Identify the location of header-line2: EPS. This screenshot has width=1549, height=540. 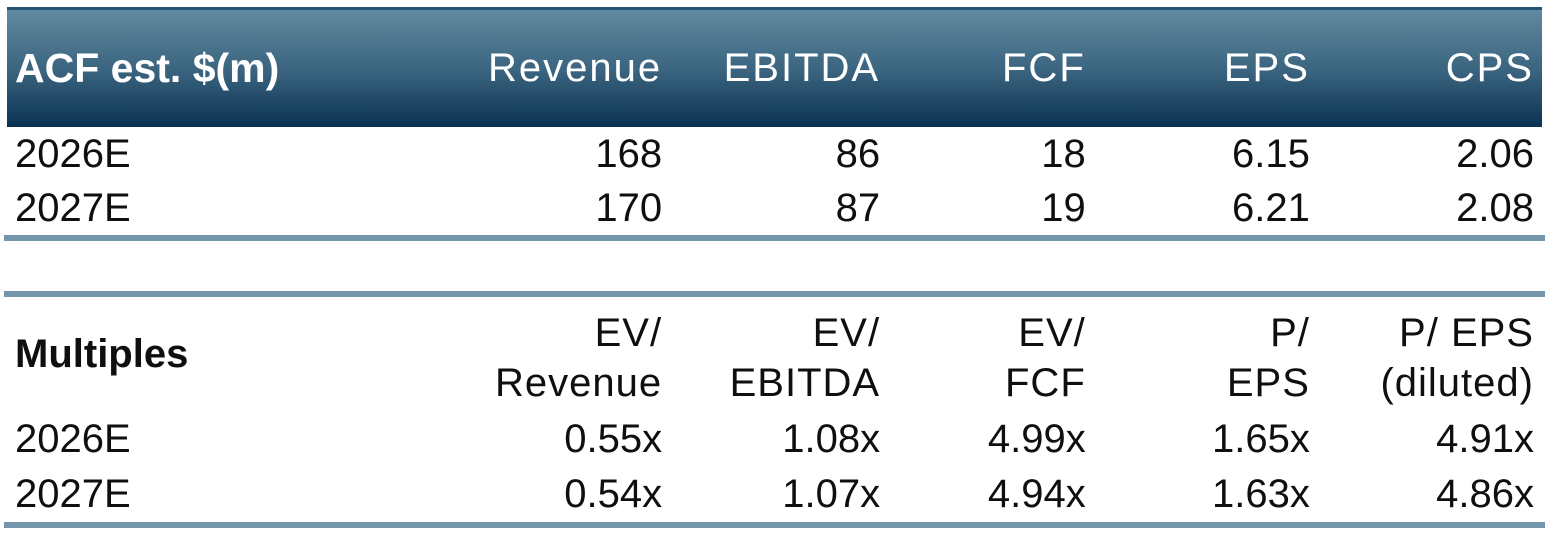
(1268, 382).